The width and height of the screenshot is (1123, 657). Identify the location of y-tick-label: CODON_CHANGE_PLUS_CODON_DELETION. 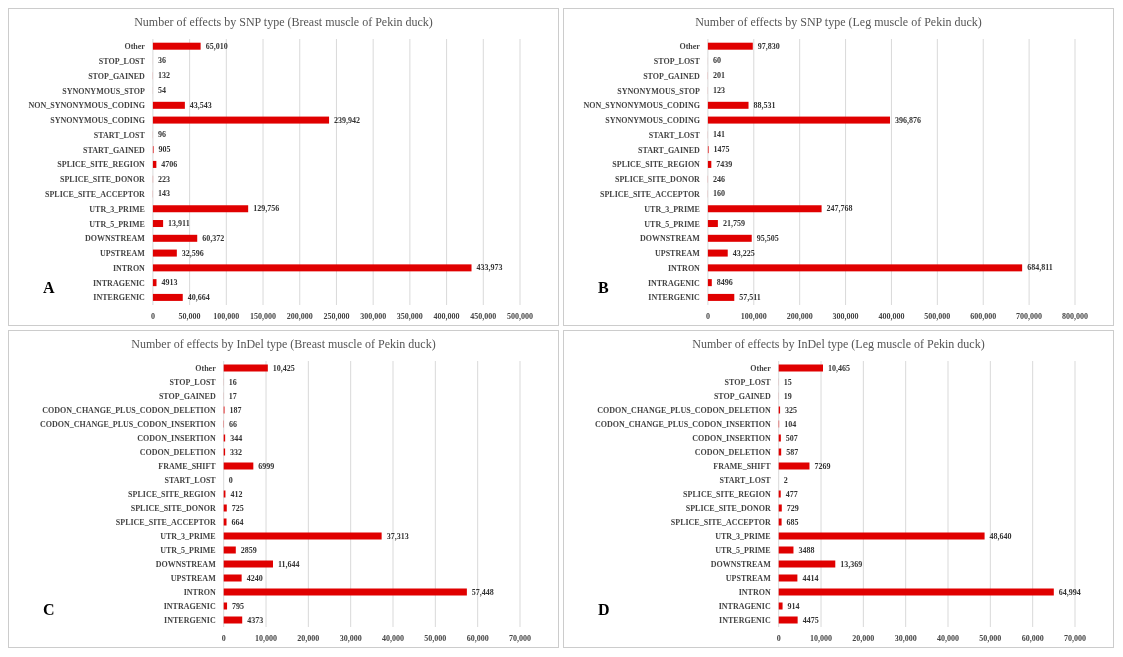
(684, 410).